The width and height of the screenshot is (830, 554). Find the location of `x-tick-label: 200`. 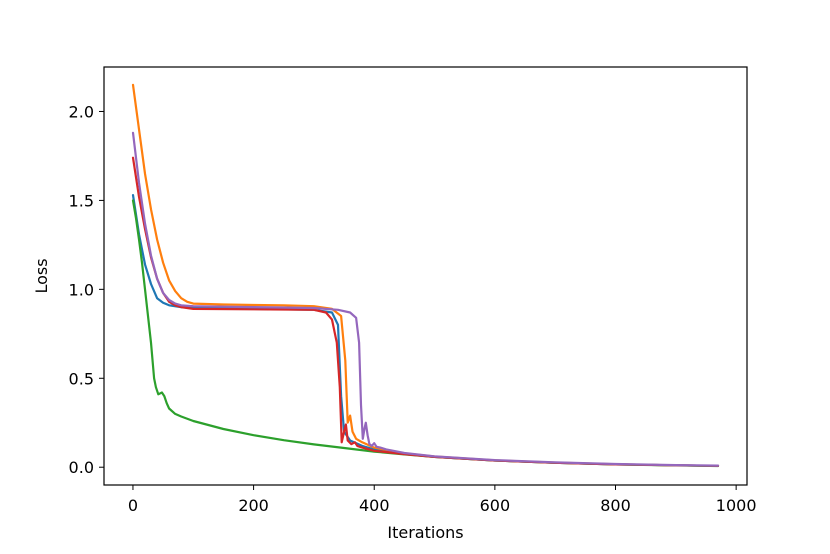

x-tick-label: 200 is located at coordinates (253, 505).